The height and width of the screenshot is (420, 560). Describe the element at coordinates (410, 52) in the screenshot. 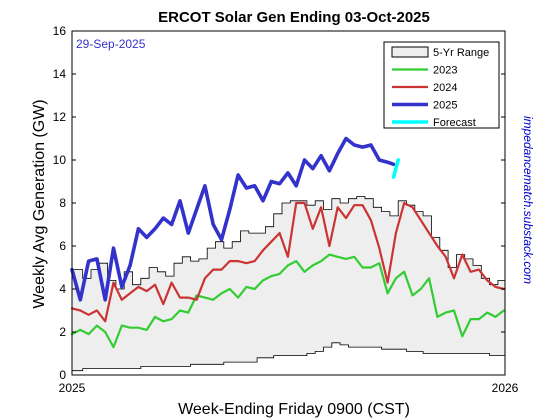

I see `legend-swatch-range` at that location.